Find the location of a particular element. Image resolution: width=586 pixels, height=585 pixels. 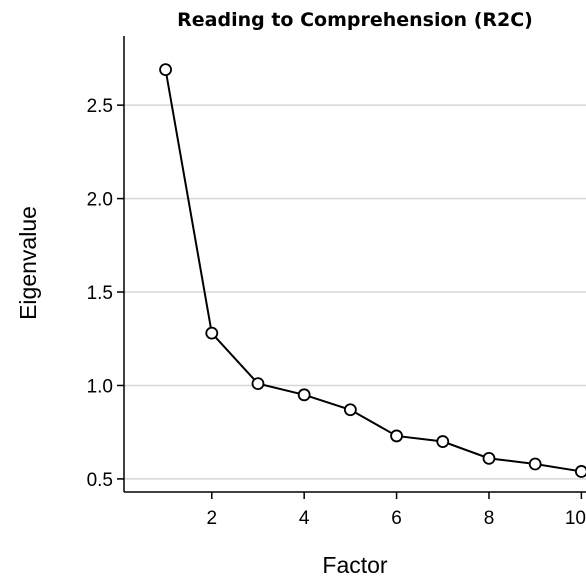

x-tick-label: 4 is located at coordinates (304, 518).